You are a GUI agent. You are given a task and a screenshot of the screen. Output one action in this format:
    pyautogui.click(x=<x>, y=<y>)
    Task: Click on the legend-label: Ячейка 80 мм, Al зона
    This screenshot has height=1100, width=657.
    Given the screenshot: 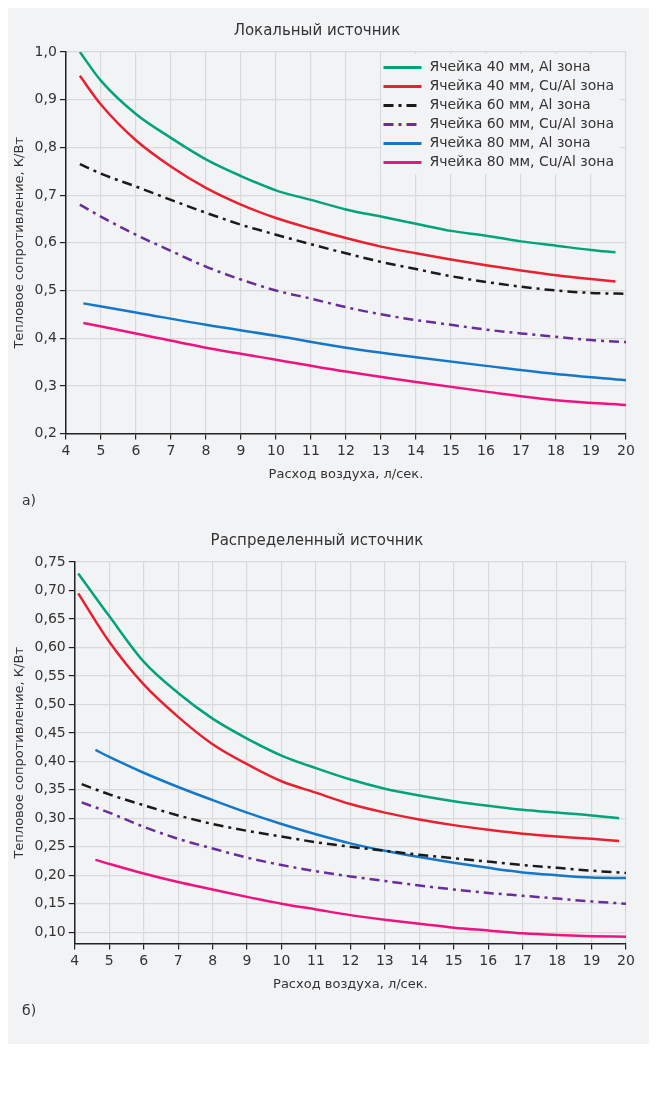 What is the action you would take?
    pyautogui.click(x=510, y=142)
    